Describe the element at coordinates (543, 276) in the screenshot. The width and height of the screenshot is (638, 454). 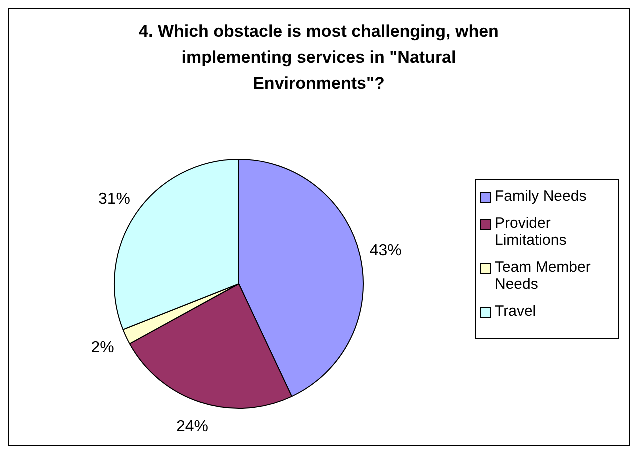
I see `legend-label: Team Member Needs` at that location.